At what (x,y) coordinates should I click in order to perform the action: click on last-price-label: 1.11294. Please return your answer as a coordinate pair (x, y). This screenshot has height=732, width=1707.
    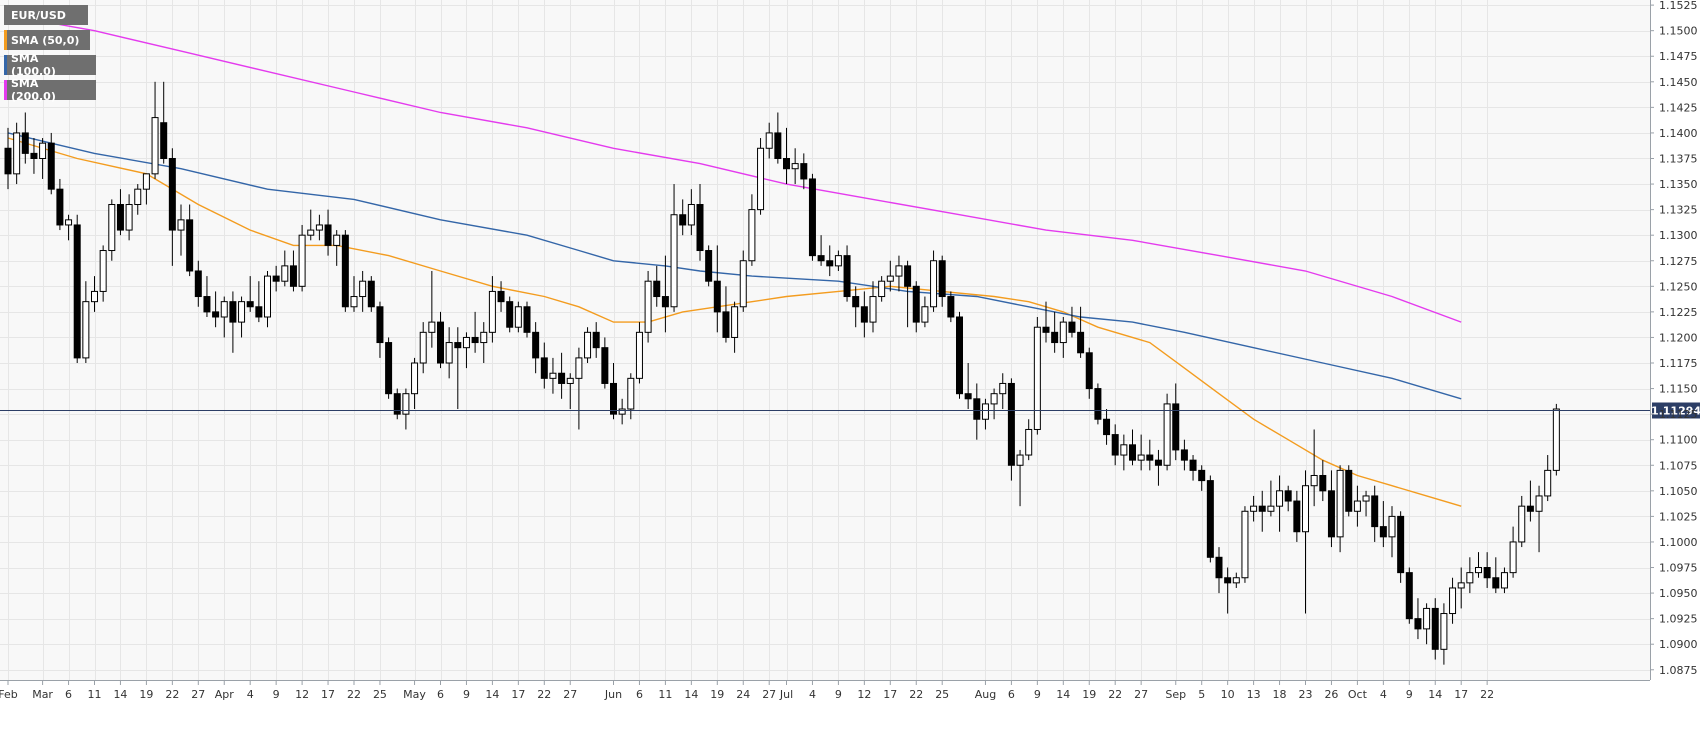
    Looking at the image, I should click on (1676, 411).